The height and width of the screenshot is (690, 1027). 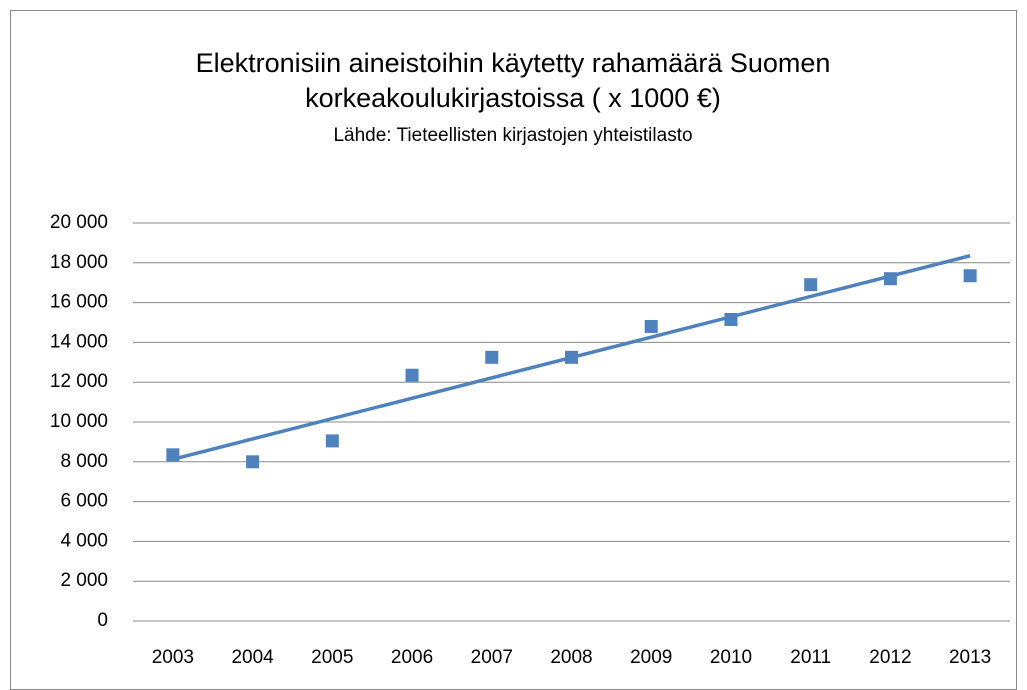 What do you see at coordinates (332, 657) in the screenshot?
I see `x-tick-label: 2005` at bounding box center [332, 657].